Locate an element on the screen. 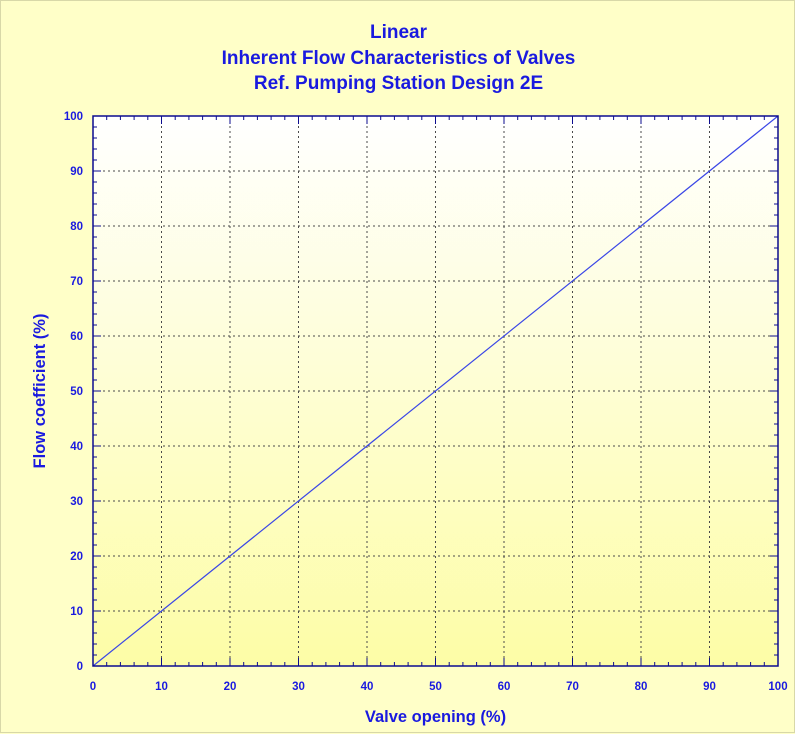  x-tick-label-100: 100 is located at coordinates (777, 687).